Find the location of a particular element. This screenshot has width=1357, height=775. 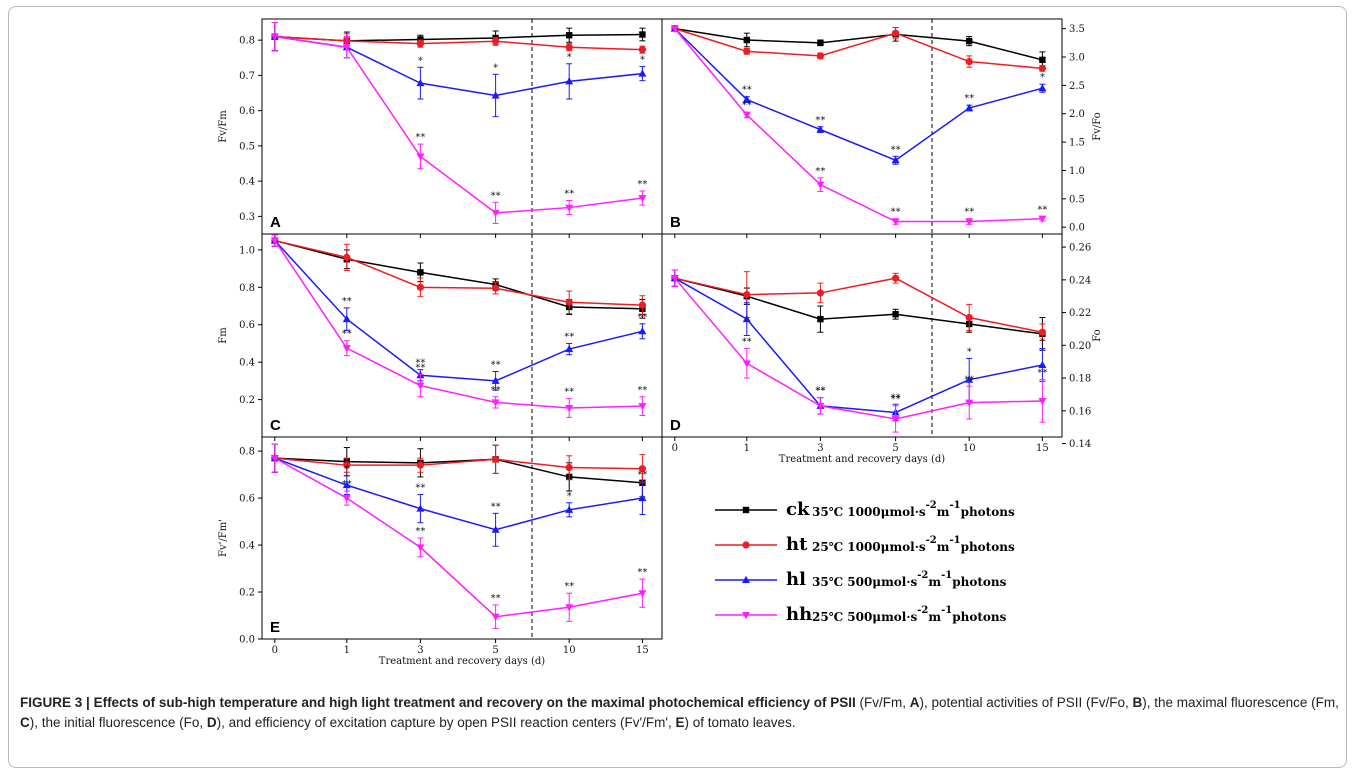

x-tick-label: 15 is located at coordinates (1042, 448).